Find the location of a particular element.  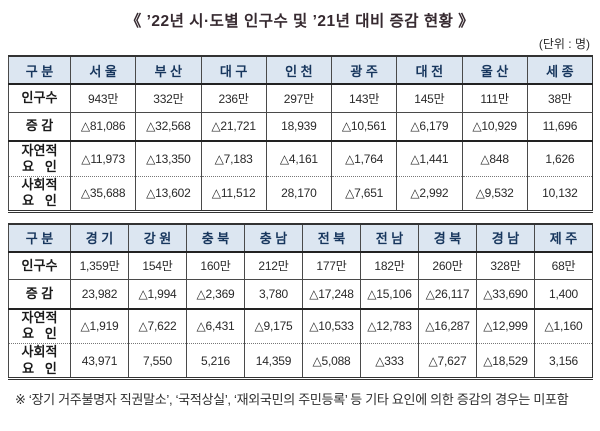

data-cell: 328만 is located at coordinates (505, 265).